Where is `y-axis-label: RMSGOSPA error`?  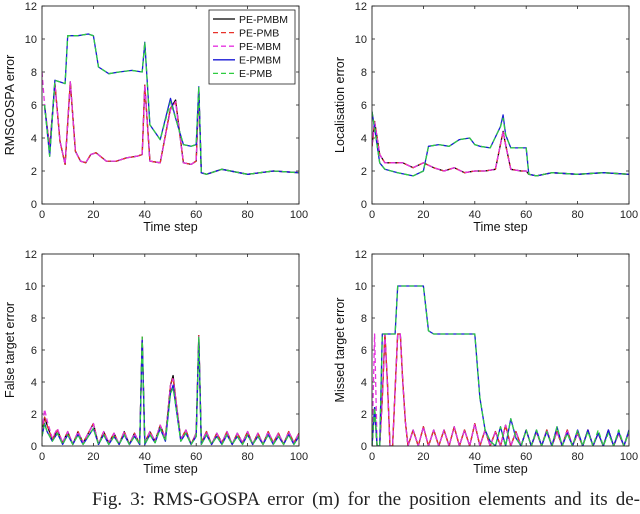 y-axis-label: RMSGOSPA error is located at coordinates (10, 105).